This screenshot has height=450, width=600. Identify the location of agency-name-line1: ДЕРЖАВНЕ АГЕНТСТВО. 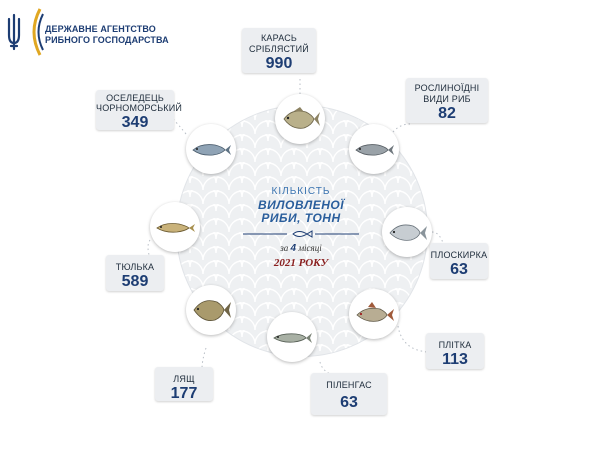
(100, 29).